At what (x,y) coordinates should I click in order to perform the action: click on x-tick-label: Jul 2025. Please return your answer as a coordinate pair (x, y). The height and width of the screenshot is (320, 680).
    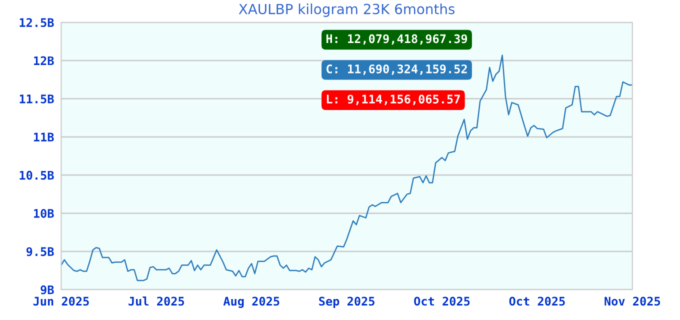
    Looking at the image, I should click on (156, 301).